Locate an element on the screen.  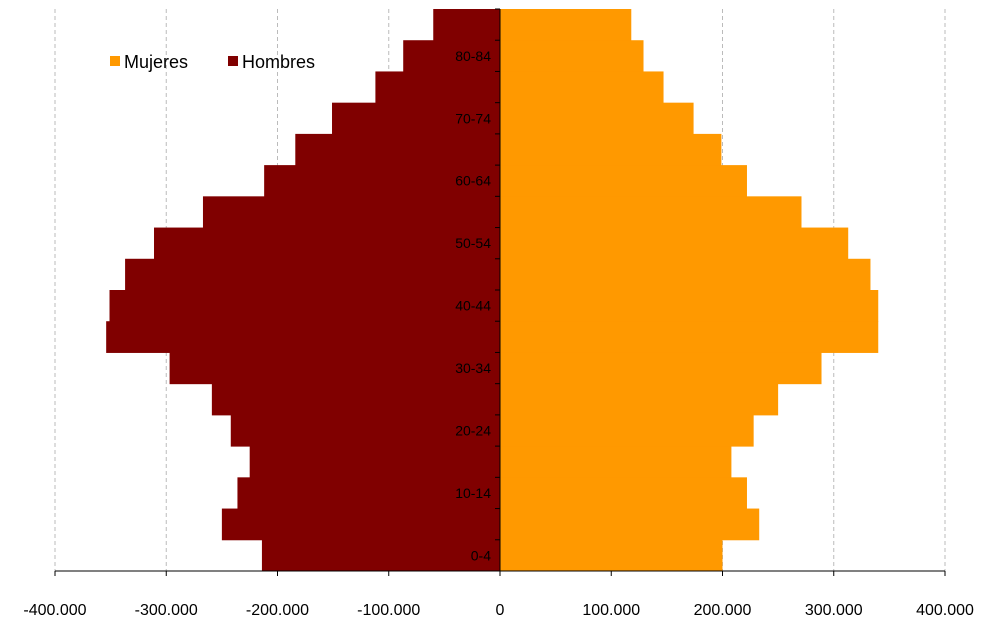
x-tick-label: 100.000 is located at coordinates (611, 610).